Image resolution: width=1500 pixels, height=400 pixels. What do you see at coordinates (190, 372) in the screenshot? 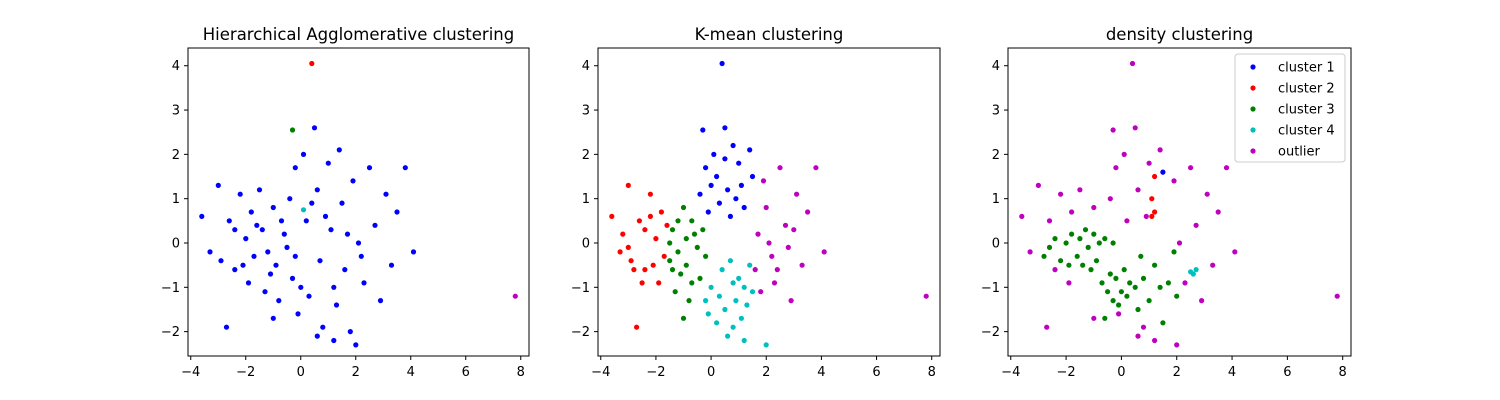
I see `x-tick-label: −4` at bounding box center [190, 372].